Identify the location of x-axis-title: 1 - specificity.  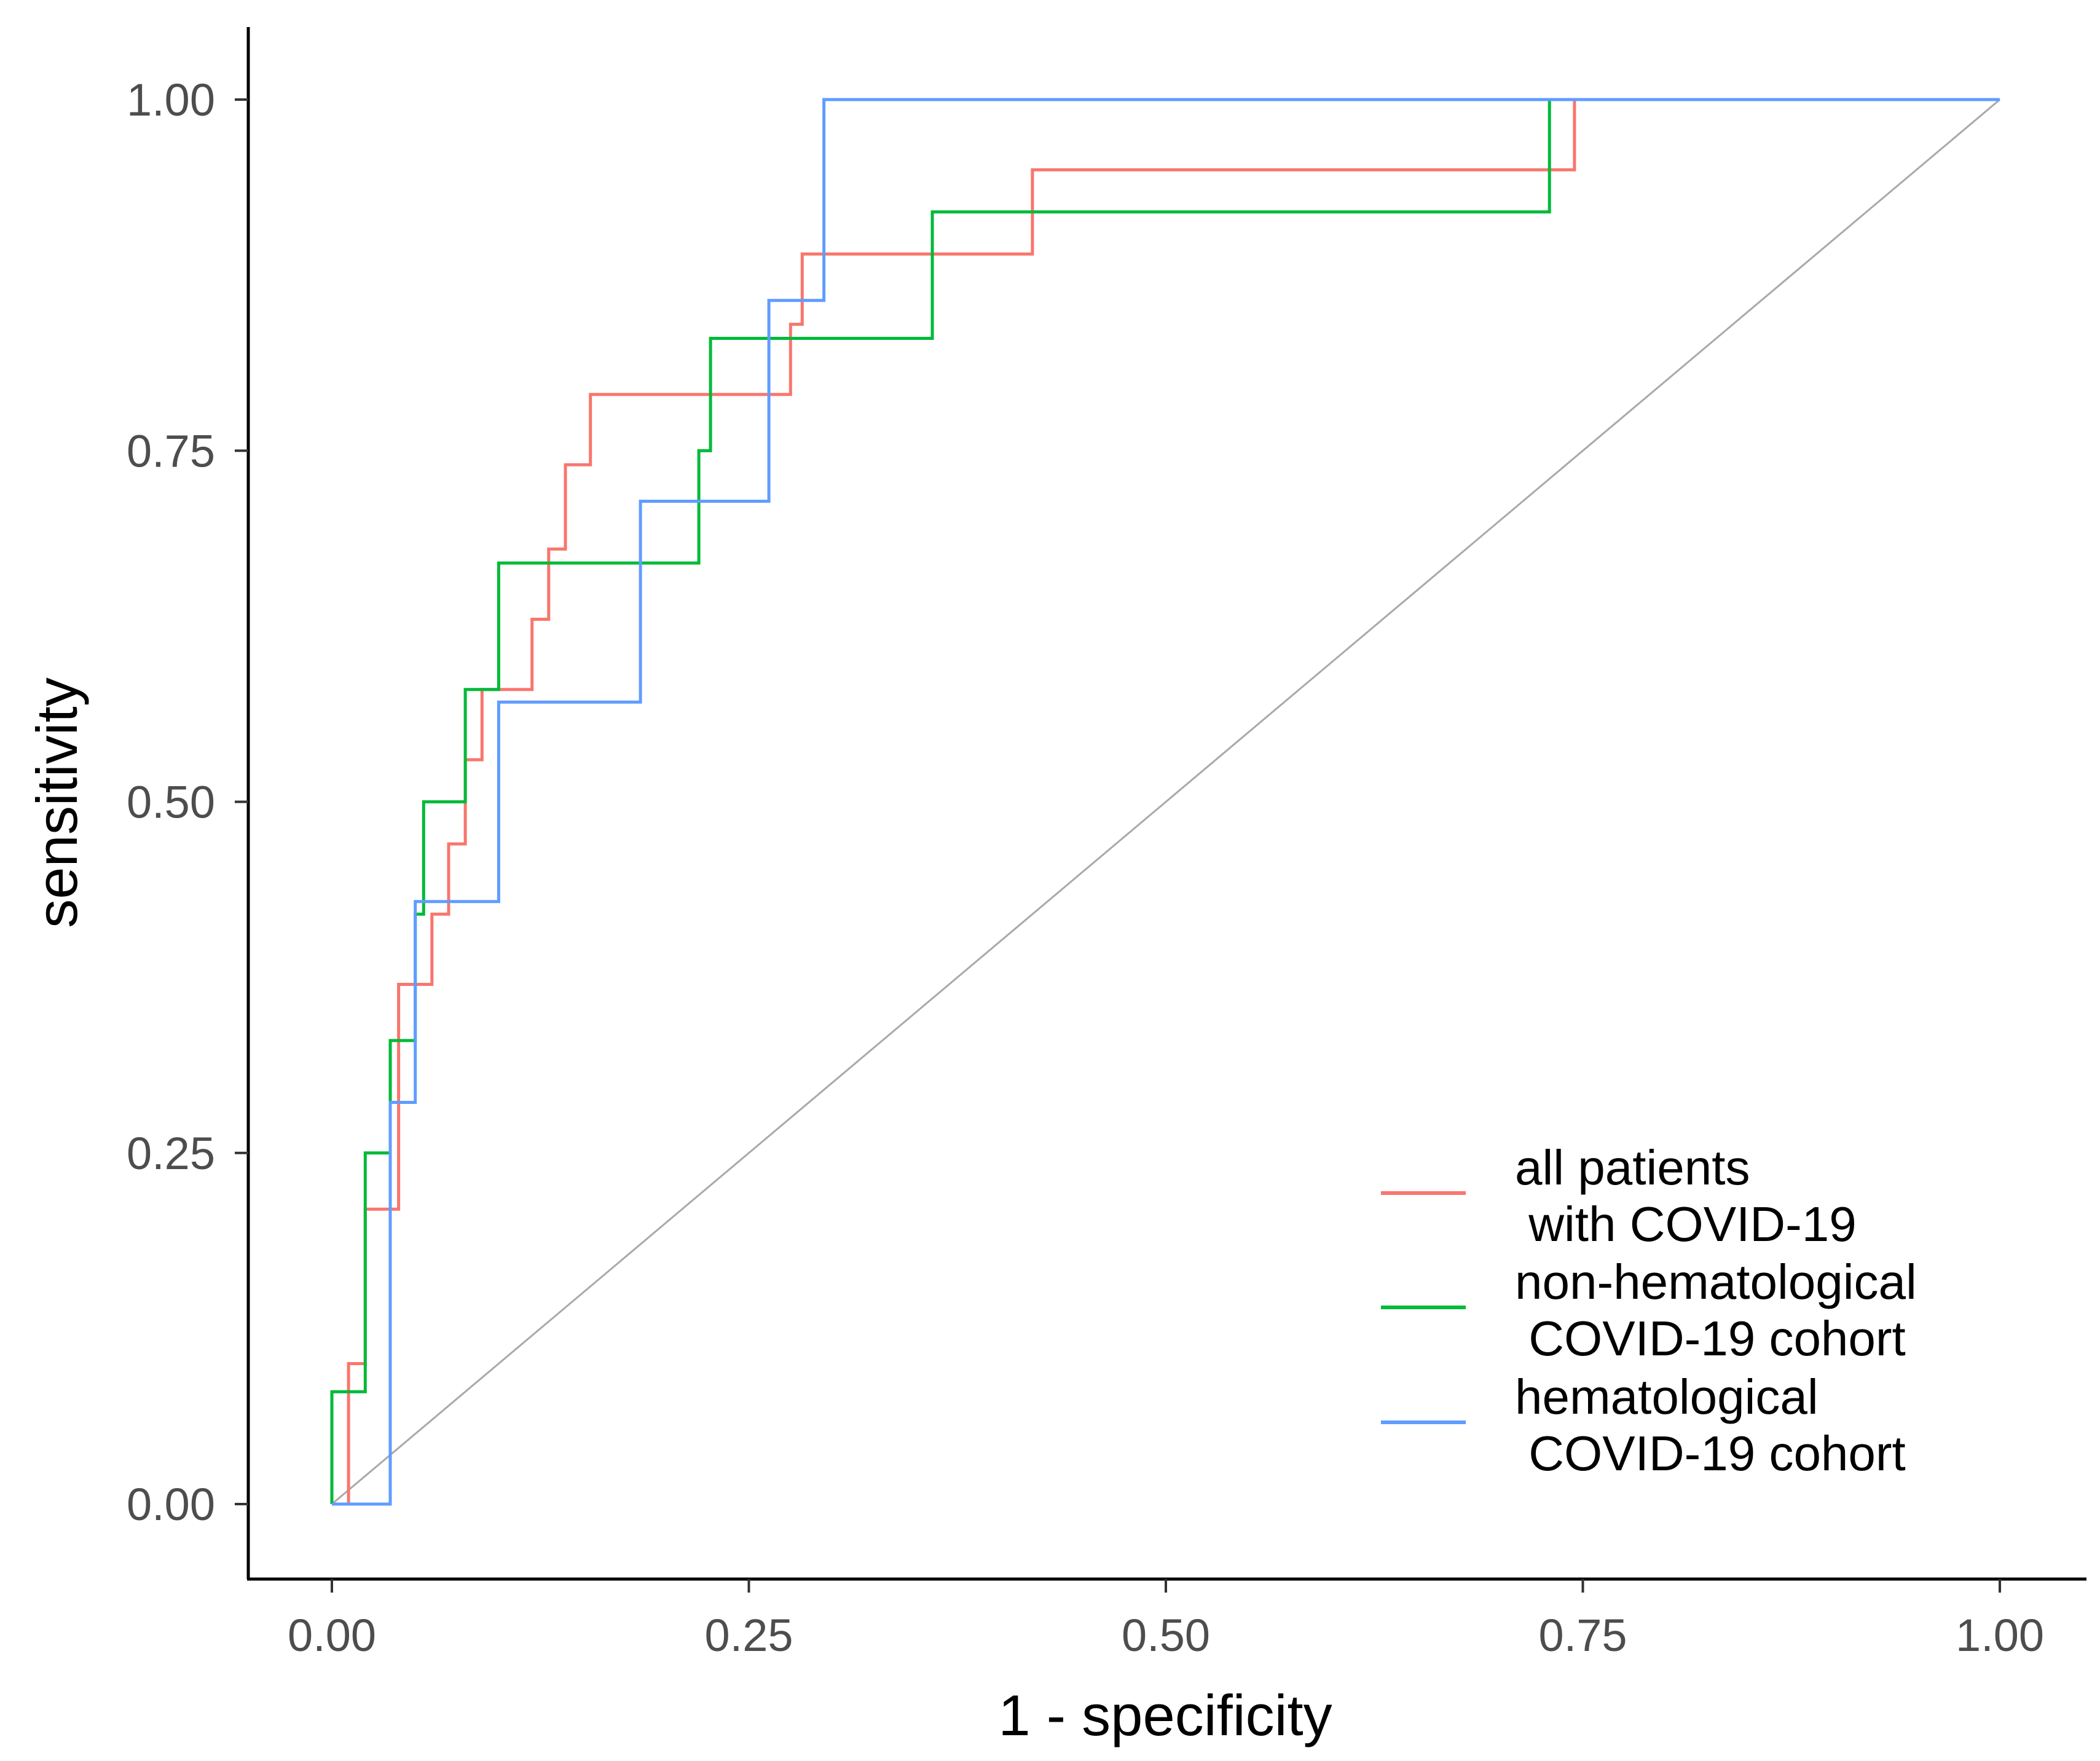
(1165, 1715).